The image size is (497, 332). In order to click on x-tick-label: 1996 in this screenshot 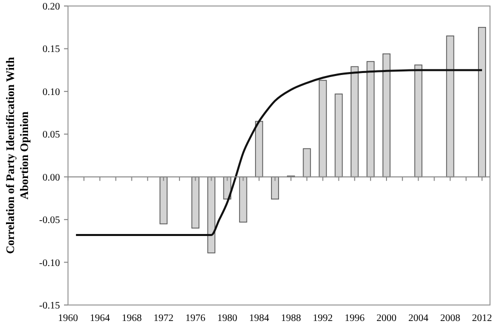, I will do `click(354, 318)`.